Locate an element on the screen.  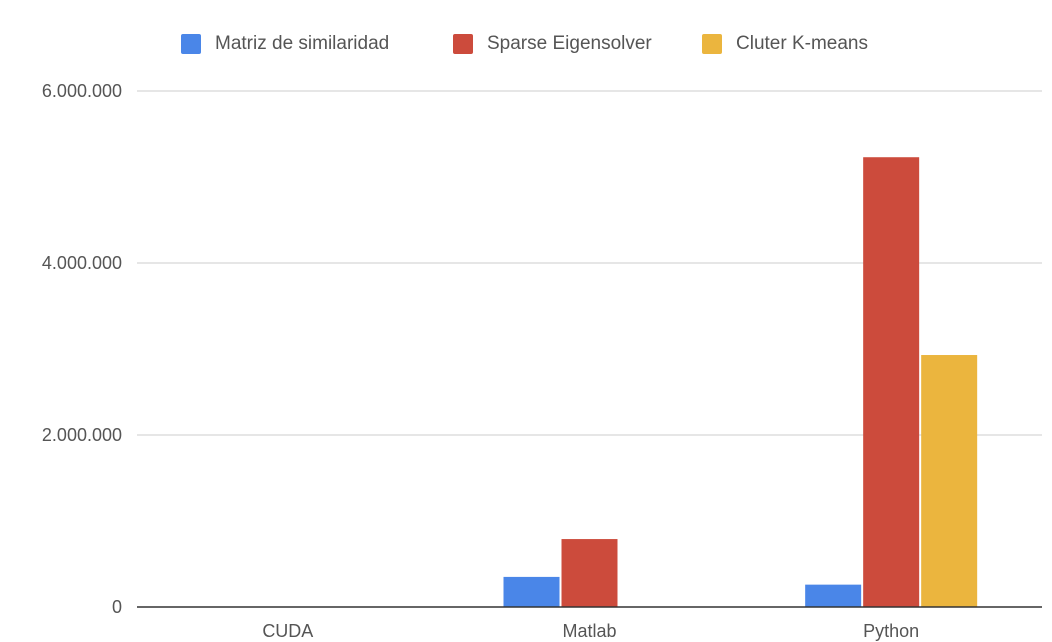
legend-label-sparse-eigensolver: Sparse Eigensolver is located at coordinates (569, 43).